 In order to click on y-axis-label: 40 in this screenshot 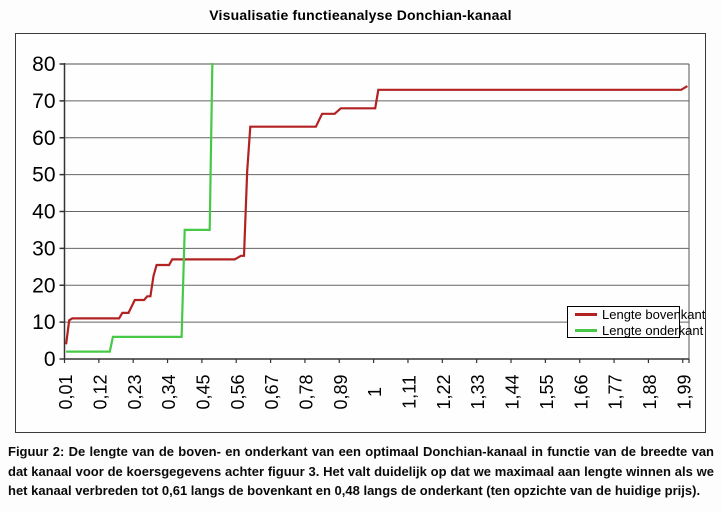, I will do `click(43, 212)`.